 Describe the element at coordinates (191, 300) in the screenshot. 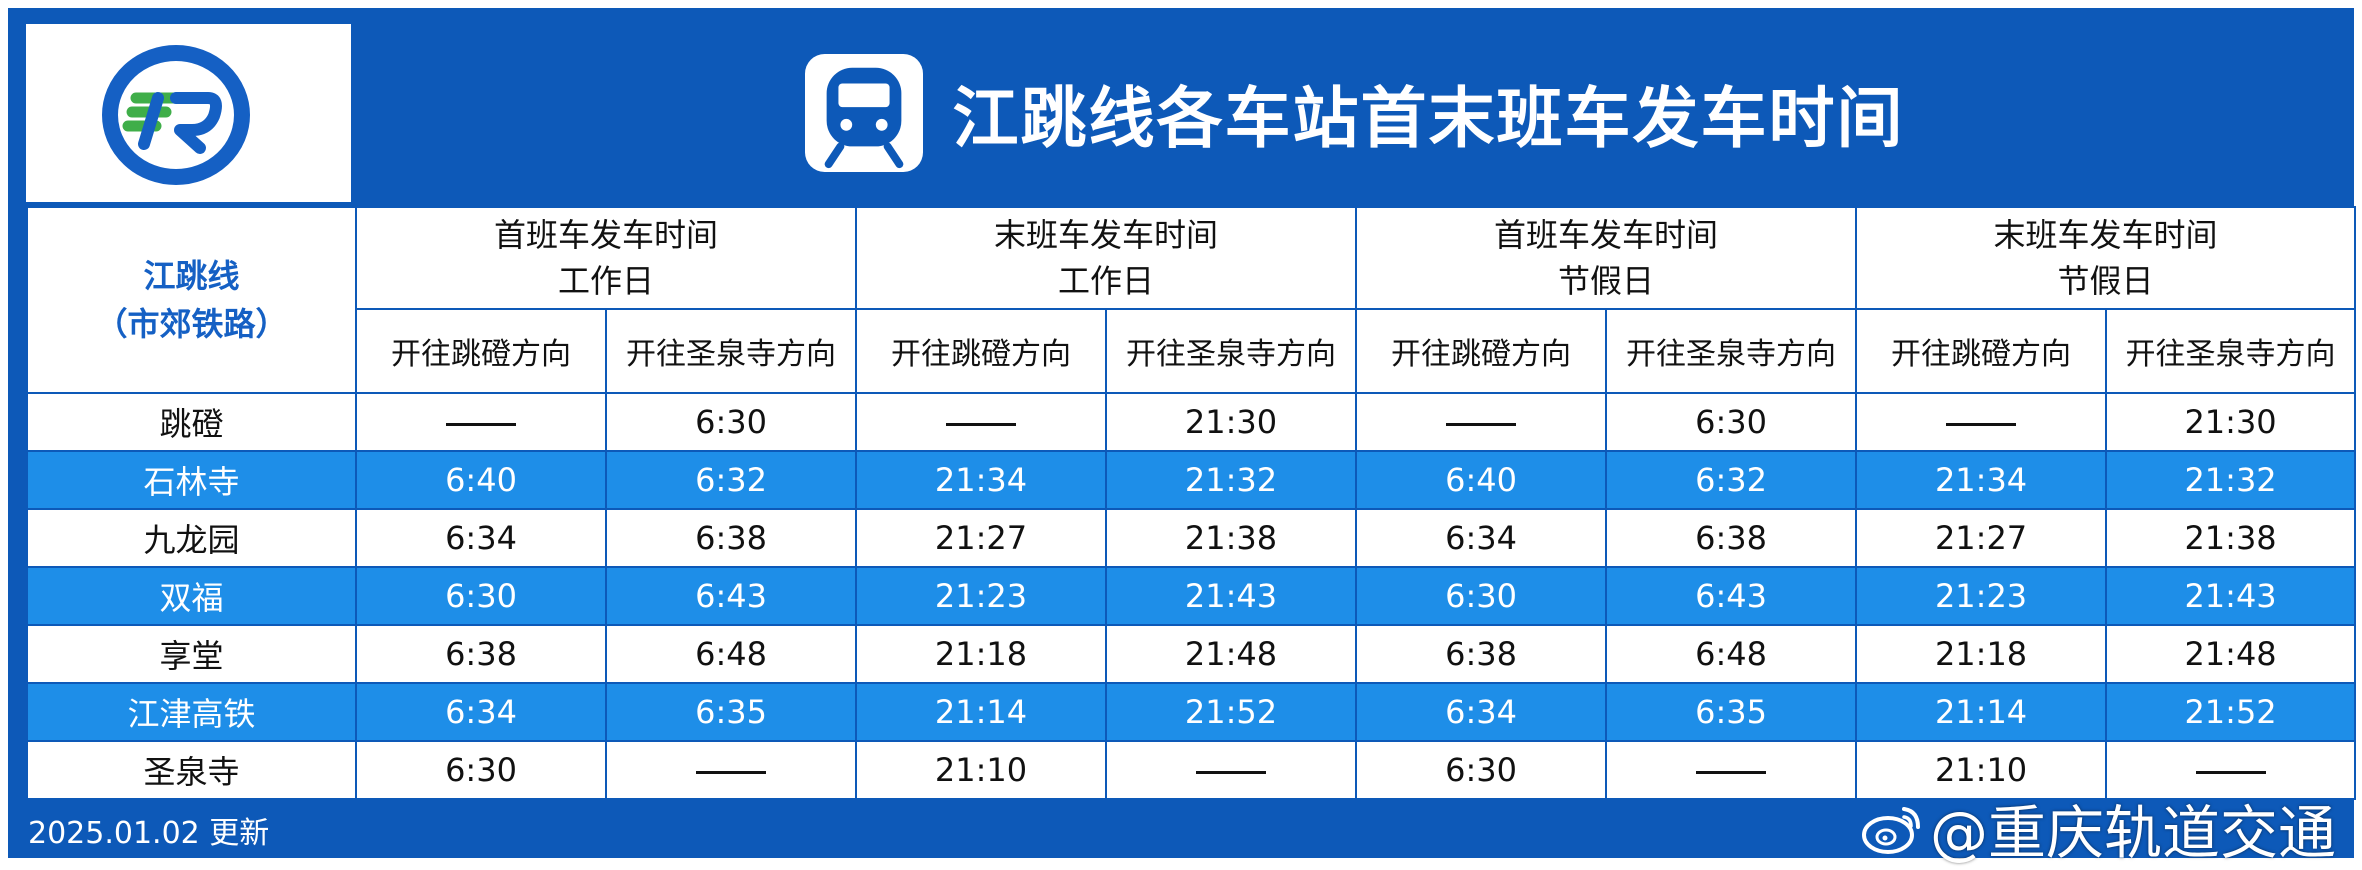

I see `line-name-cell: 江跳线 （市郊铁路）` at that location.